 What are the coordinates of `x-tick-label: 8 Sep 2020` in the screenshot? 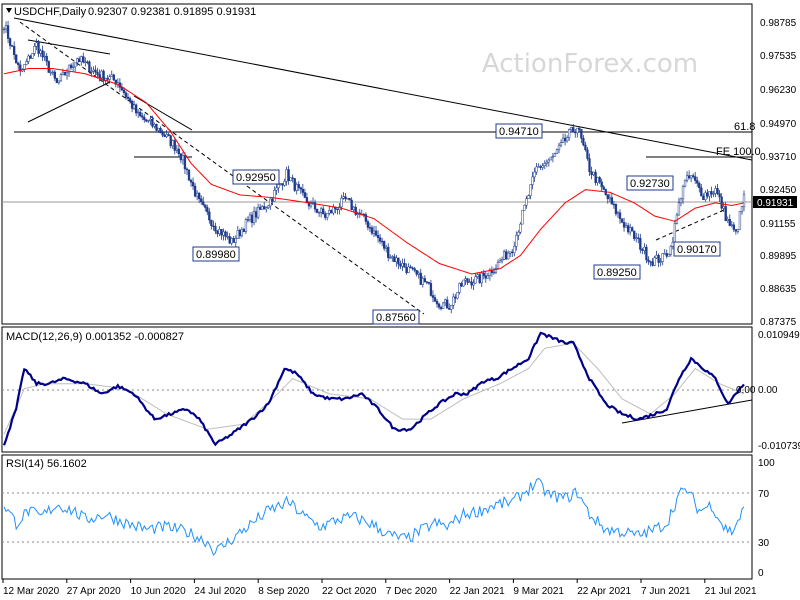 It's located at (284, 591).